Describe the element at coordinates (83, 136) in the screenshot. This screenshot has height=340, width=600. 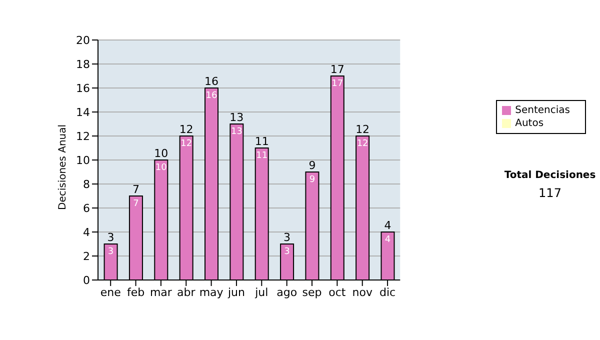
I see `y-tick-label: 12` at that location.